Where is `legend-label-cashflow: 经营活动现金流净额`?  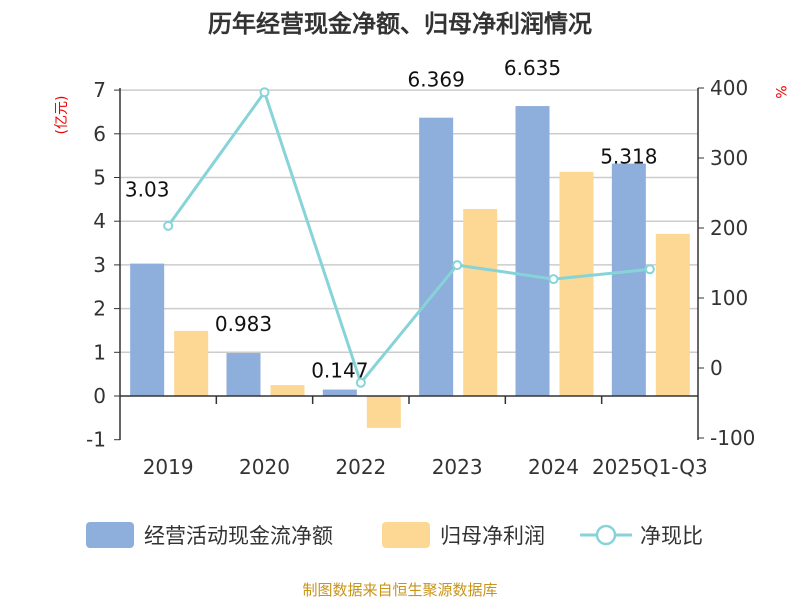
legend-label-cashflow: 经营活动现金流净额 is located at coordinates (238, 536).